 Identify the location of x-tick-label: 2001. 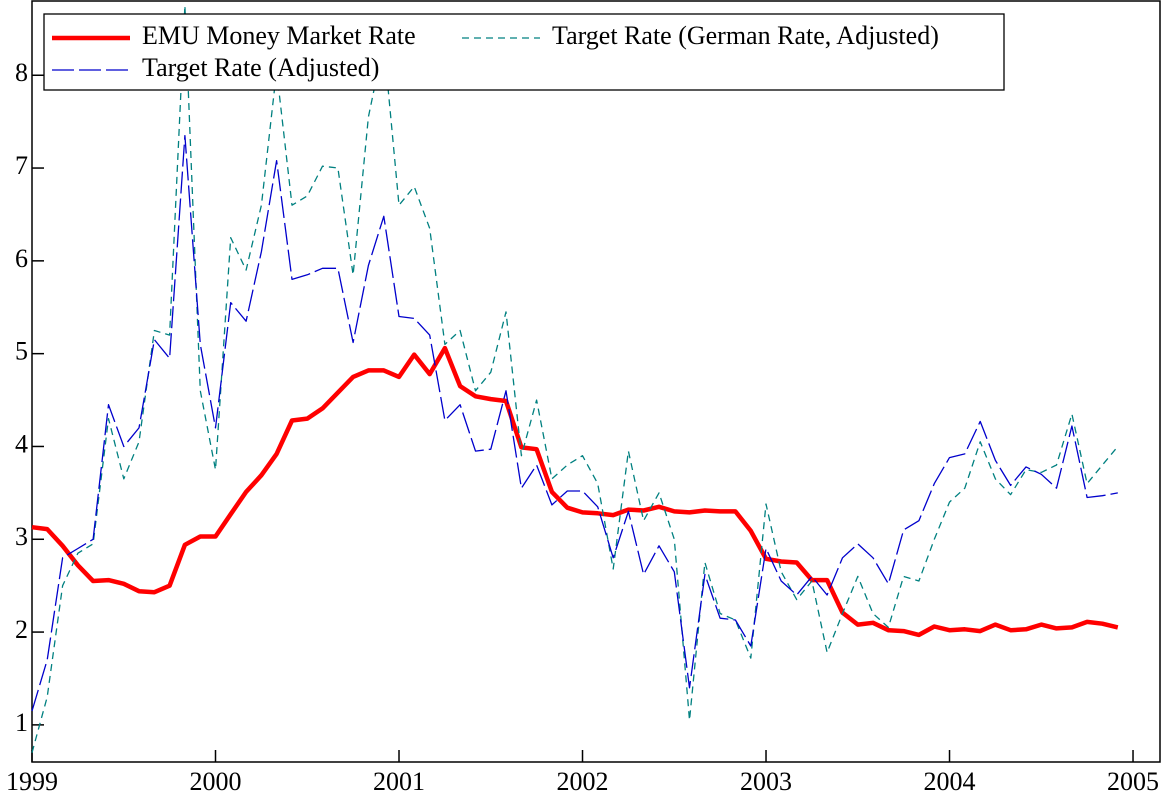
(399, 781).